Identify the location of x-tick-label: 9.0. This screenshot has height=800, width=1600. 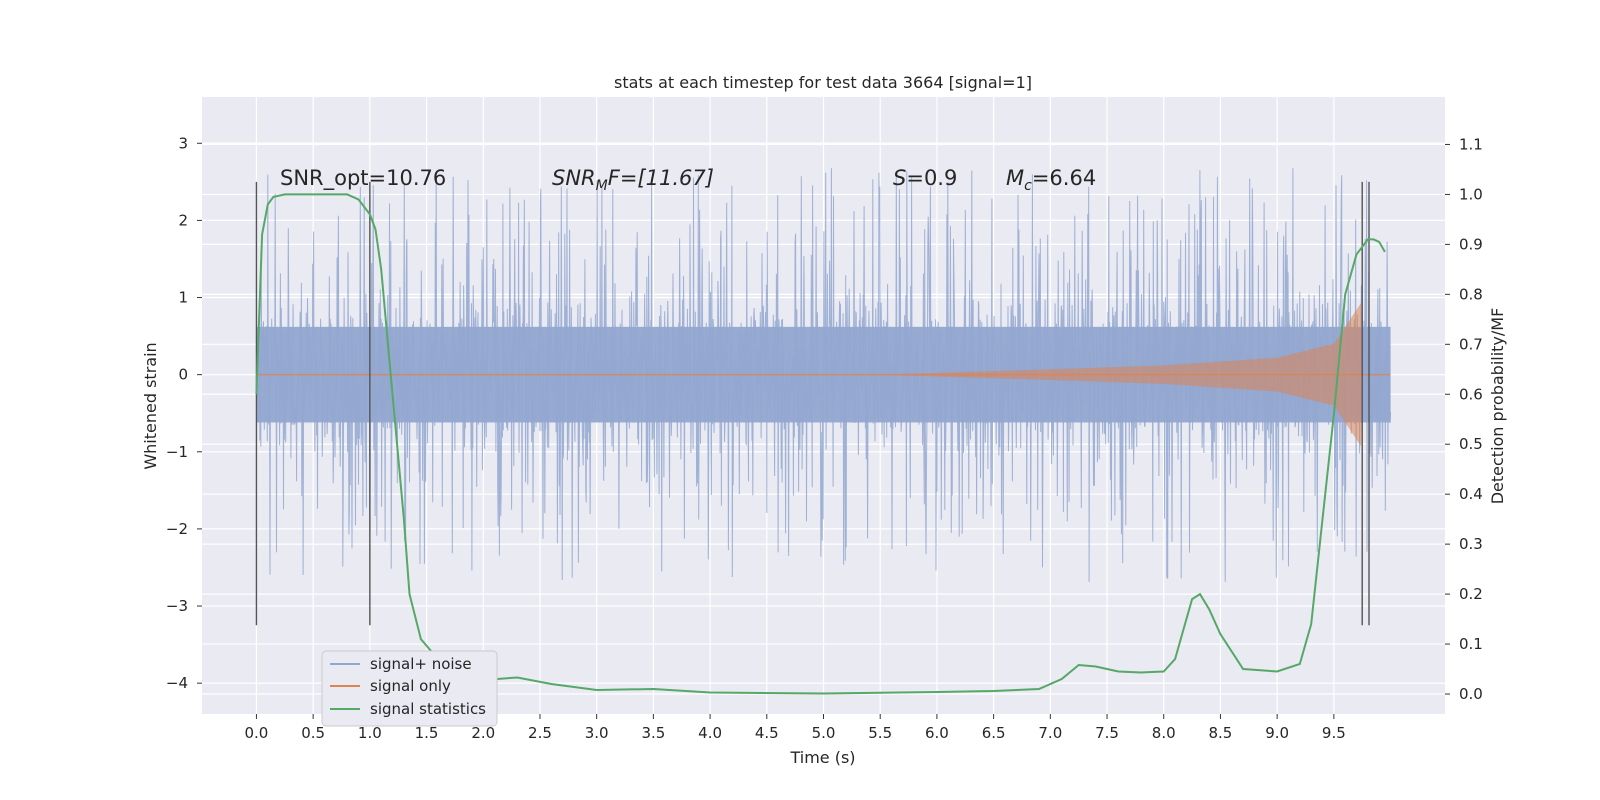
(1277, 733).